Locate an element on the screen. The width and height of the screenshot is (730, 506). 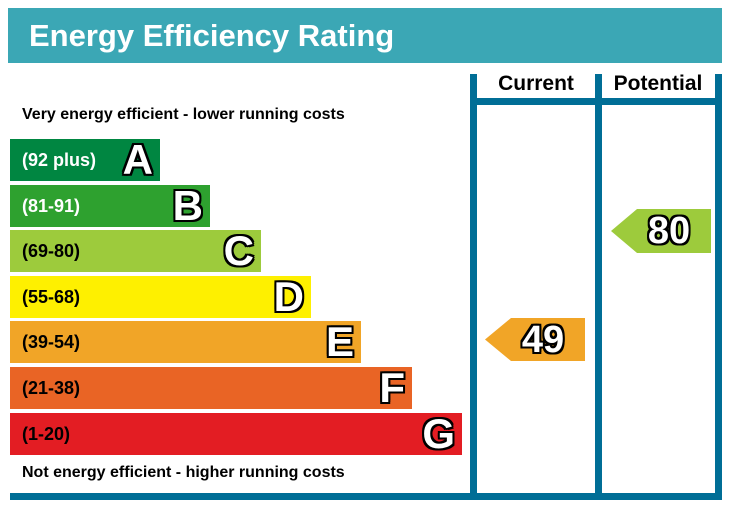
band-b: (81-91) B is located at coordinates (110, 206).